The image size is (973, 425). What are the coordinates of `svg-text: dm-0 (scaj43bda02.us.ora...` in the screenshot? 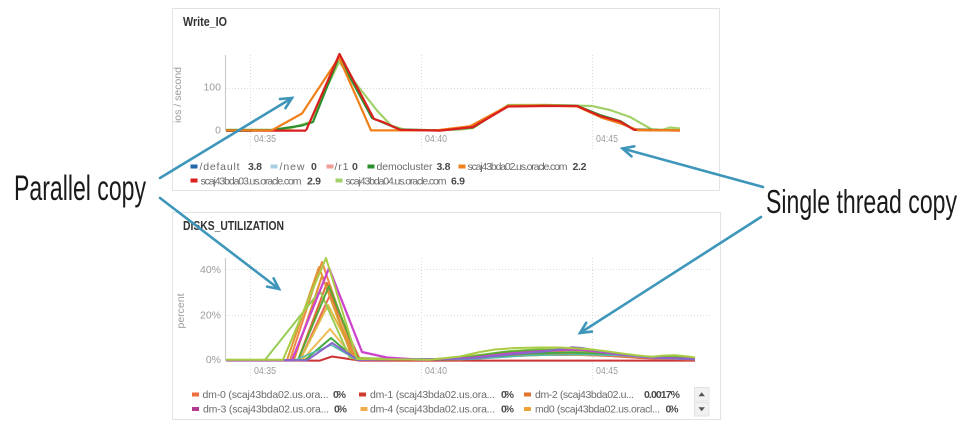 It's located at (266, 395).